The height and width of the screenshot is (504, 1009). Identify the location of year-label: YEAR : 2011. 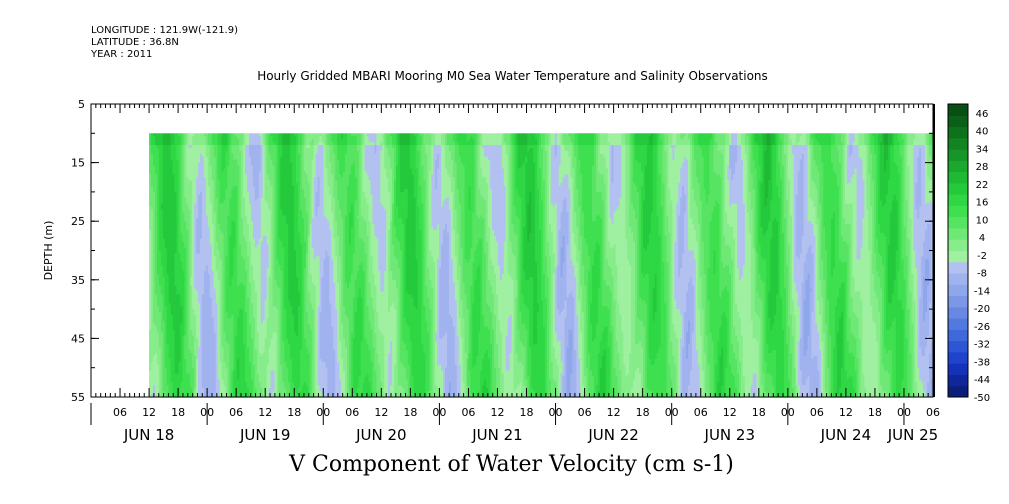
(121, 54).